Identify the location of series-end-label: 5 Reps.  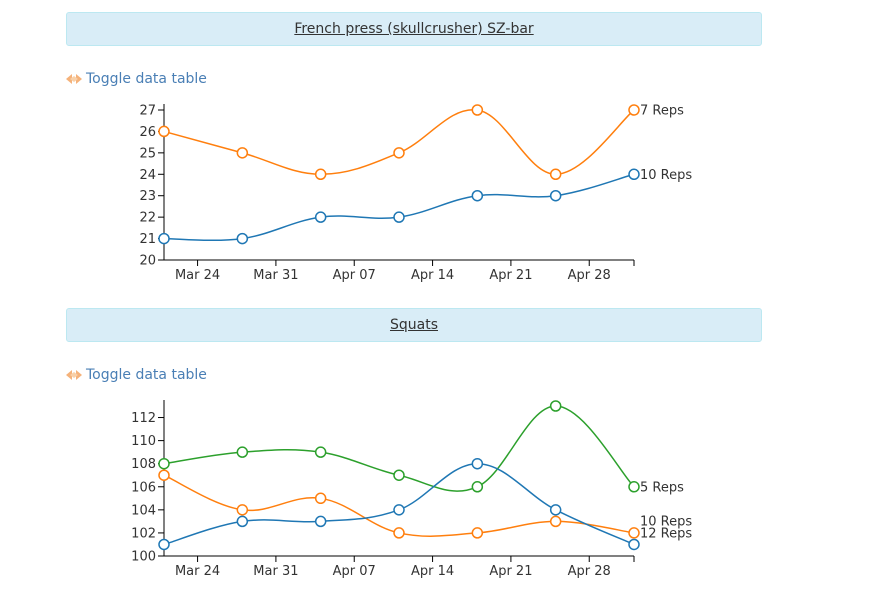
(662, 487).